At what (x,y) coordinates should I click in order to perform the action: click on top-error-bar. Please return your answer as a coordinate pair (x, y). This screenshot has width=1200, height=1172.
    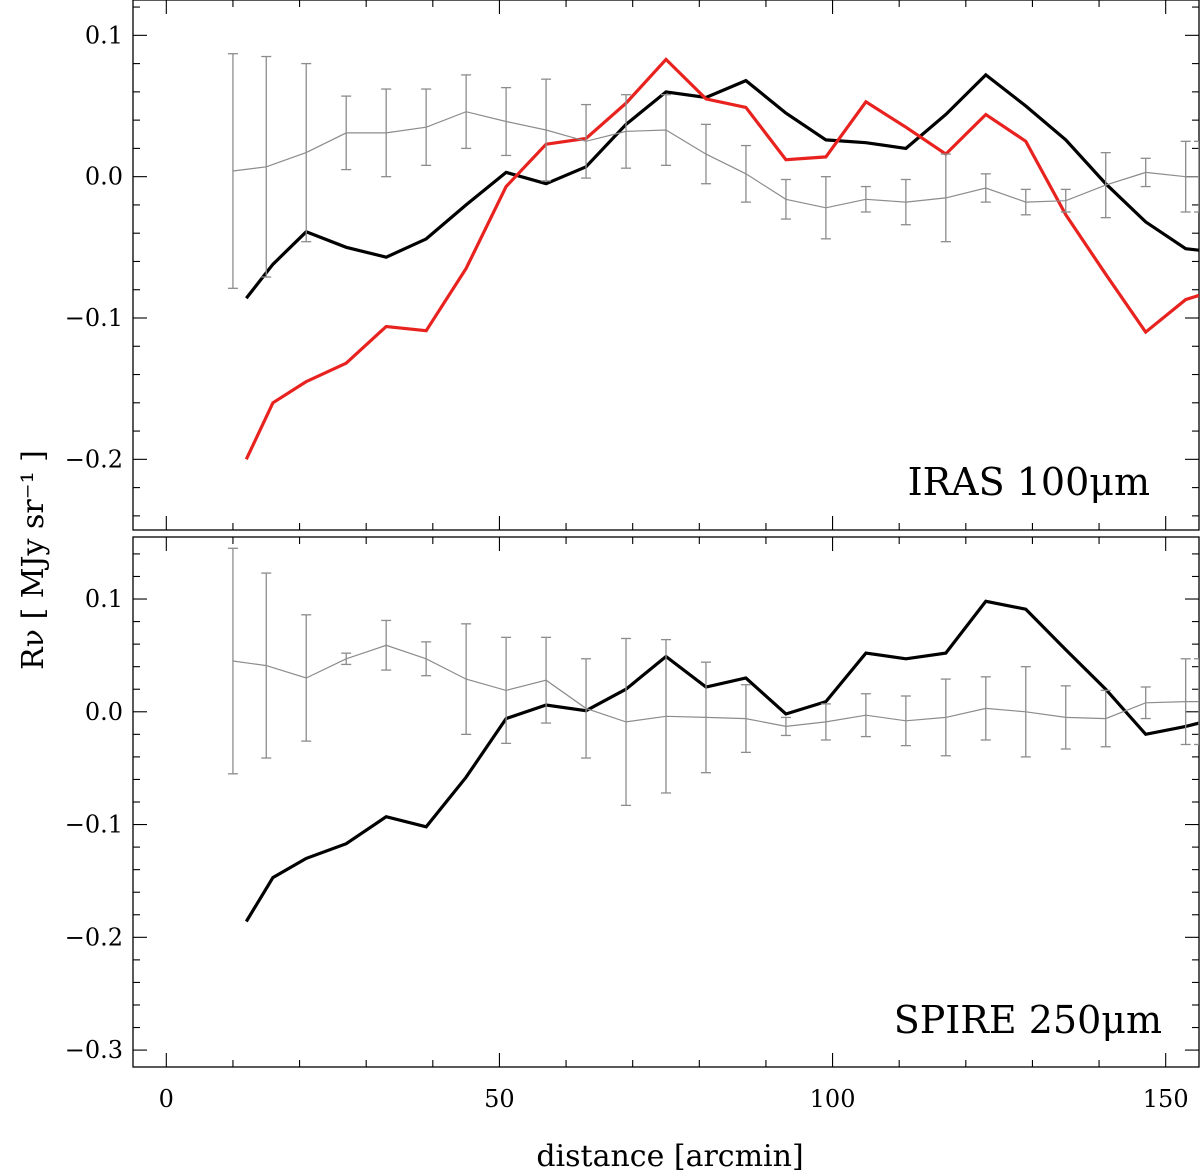
    Looking at the image, I should click on (1196, 176).